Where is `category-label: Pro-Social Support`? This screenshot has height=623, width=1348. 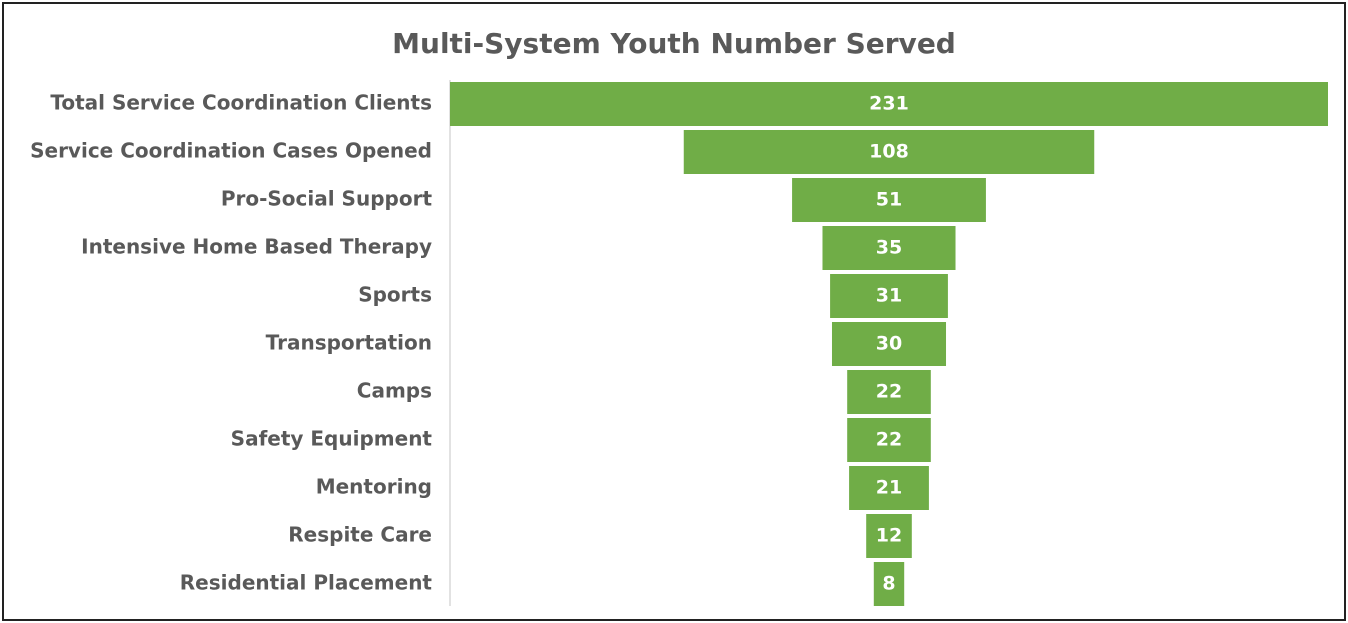
category-label: Pro-Social Support is located at coordinates (327, 199).